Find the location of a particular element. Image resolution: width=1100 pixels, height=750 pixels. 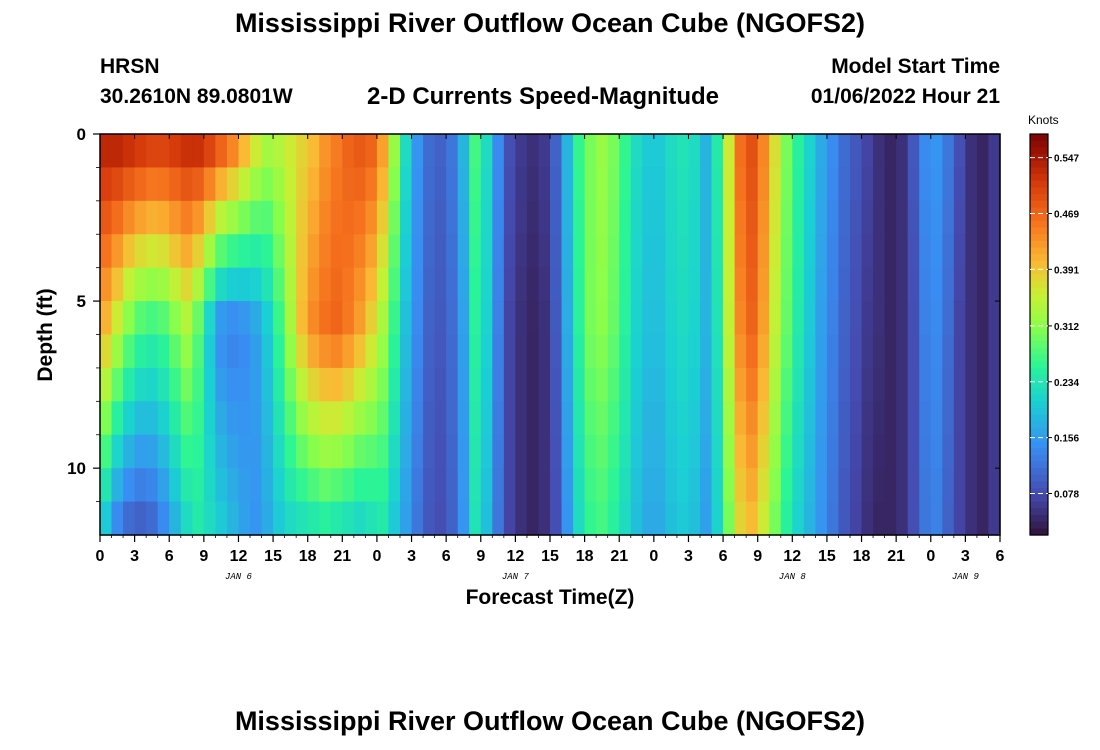

colorbar-segment is located at coordinates (1039, 478).